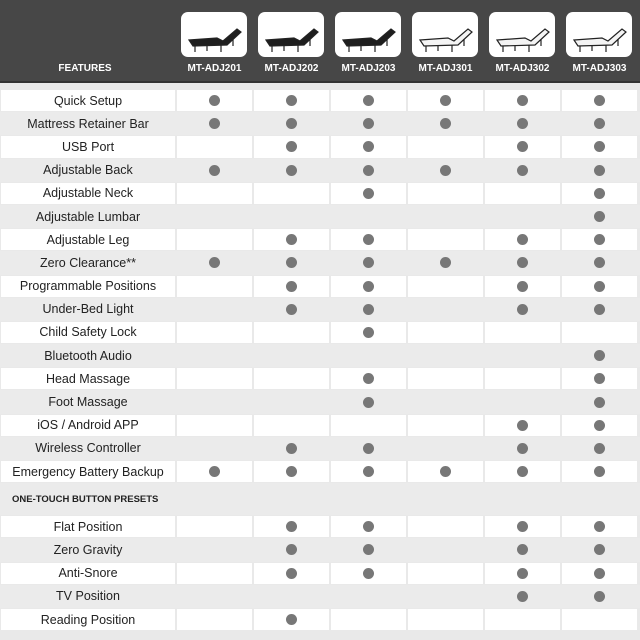 The width and height of the screenshot is (640, 640). Describe the element at coordinates (522, 68) in the screenshot. I see `model-name: MT-ADJ302` at that location.